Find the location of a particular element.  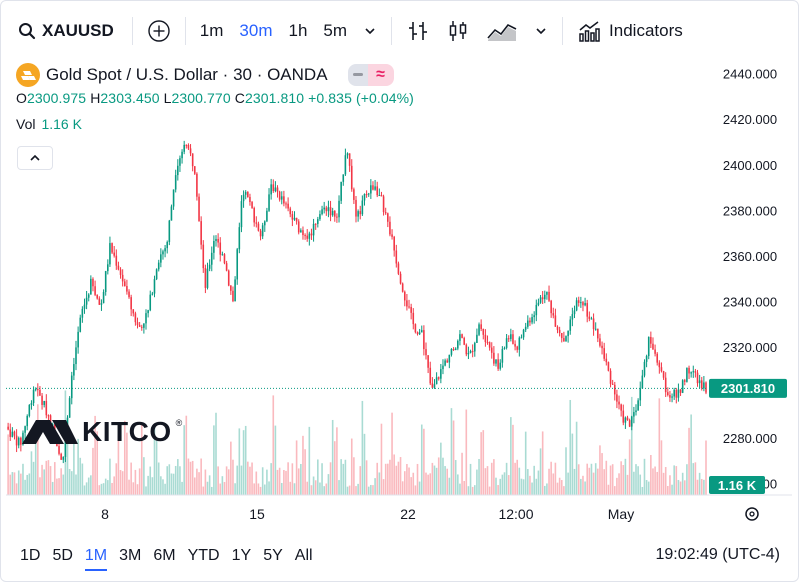

timezone-clock: 19:02:49 (UTC-4) is located at coordinates (718, 554).